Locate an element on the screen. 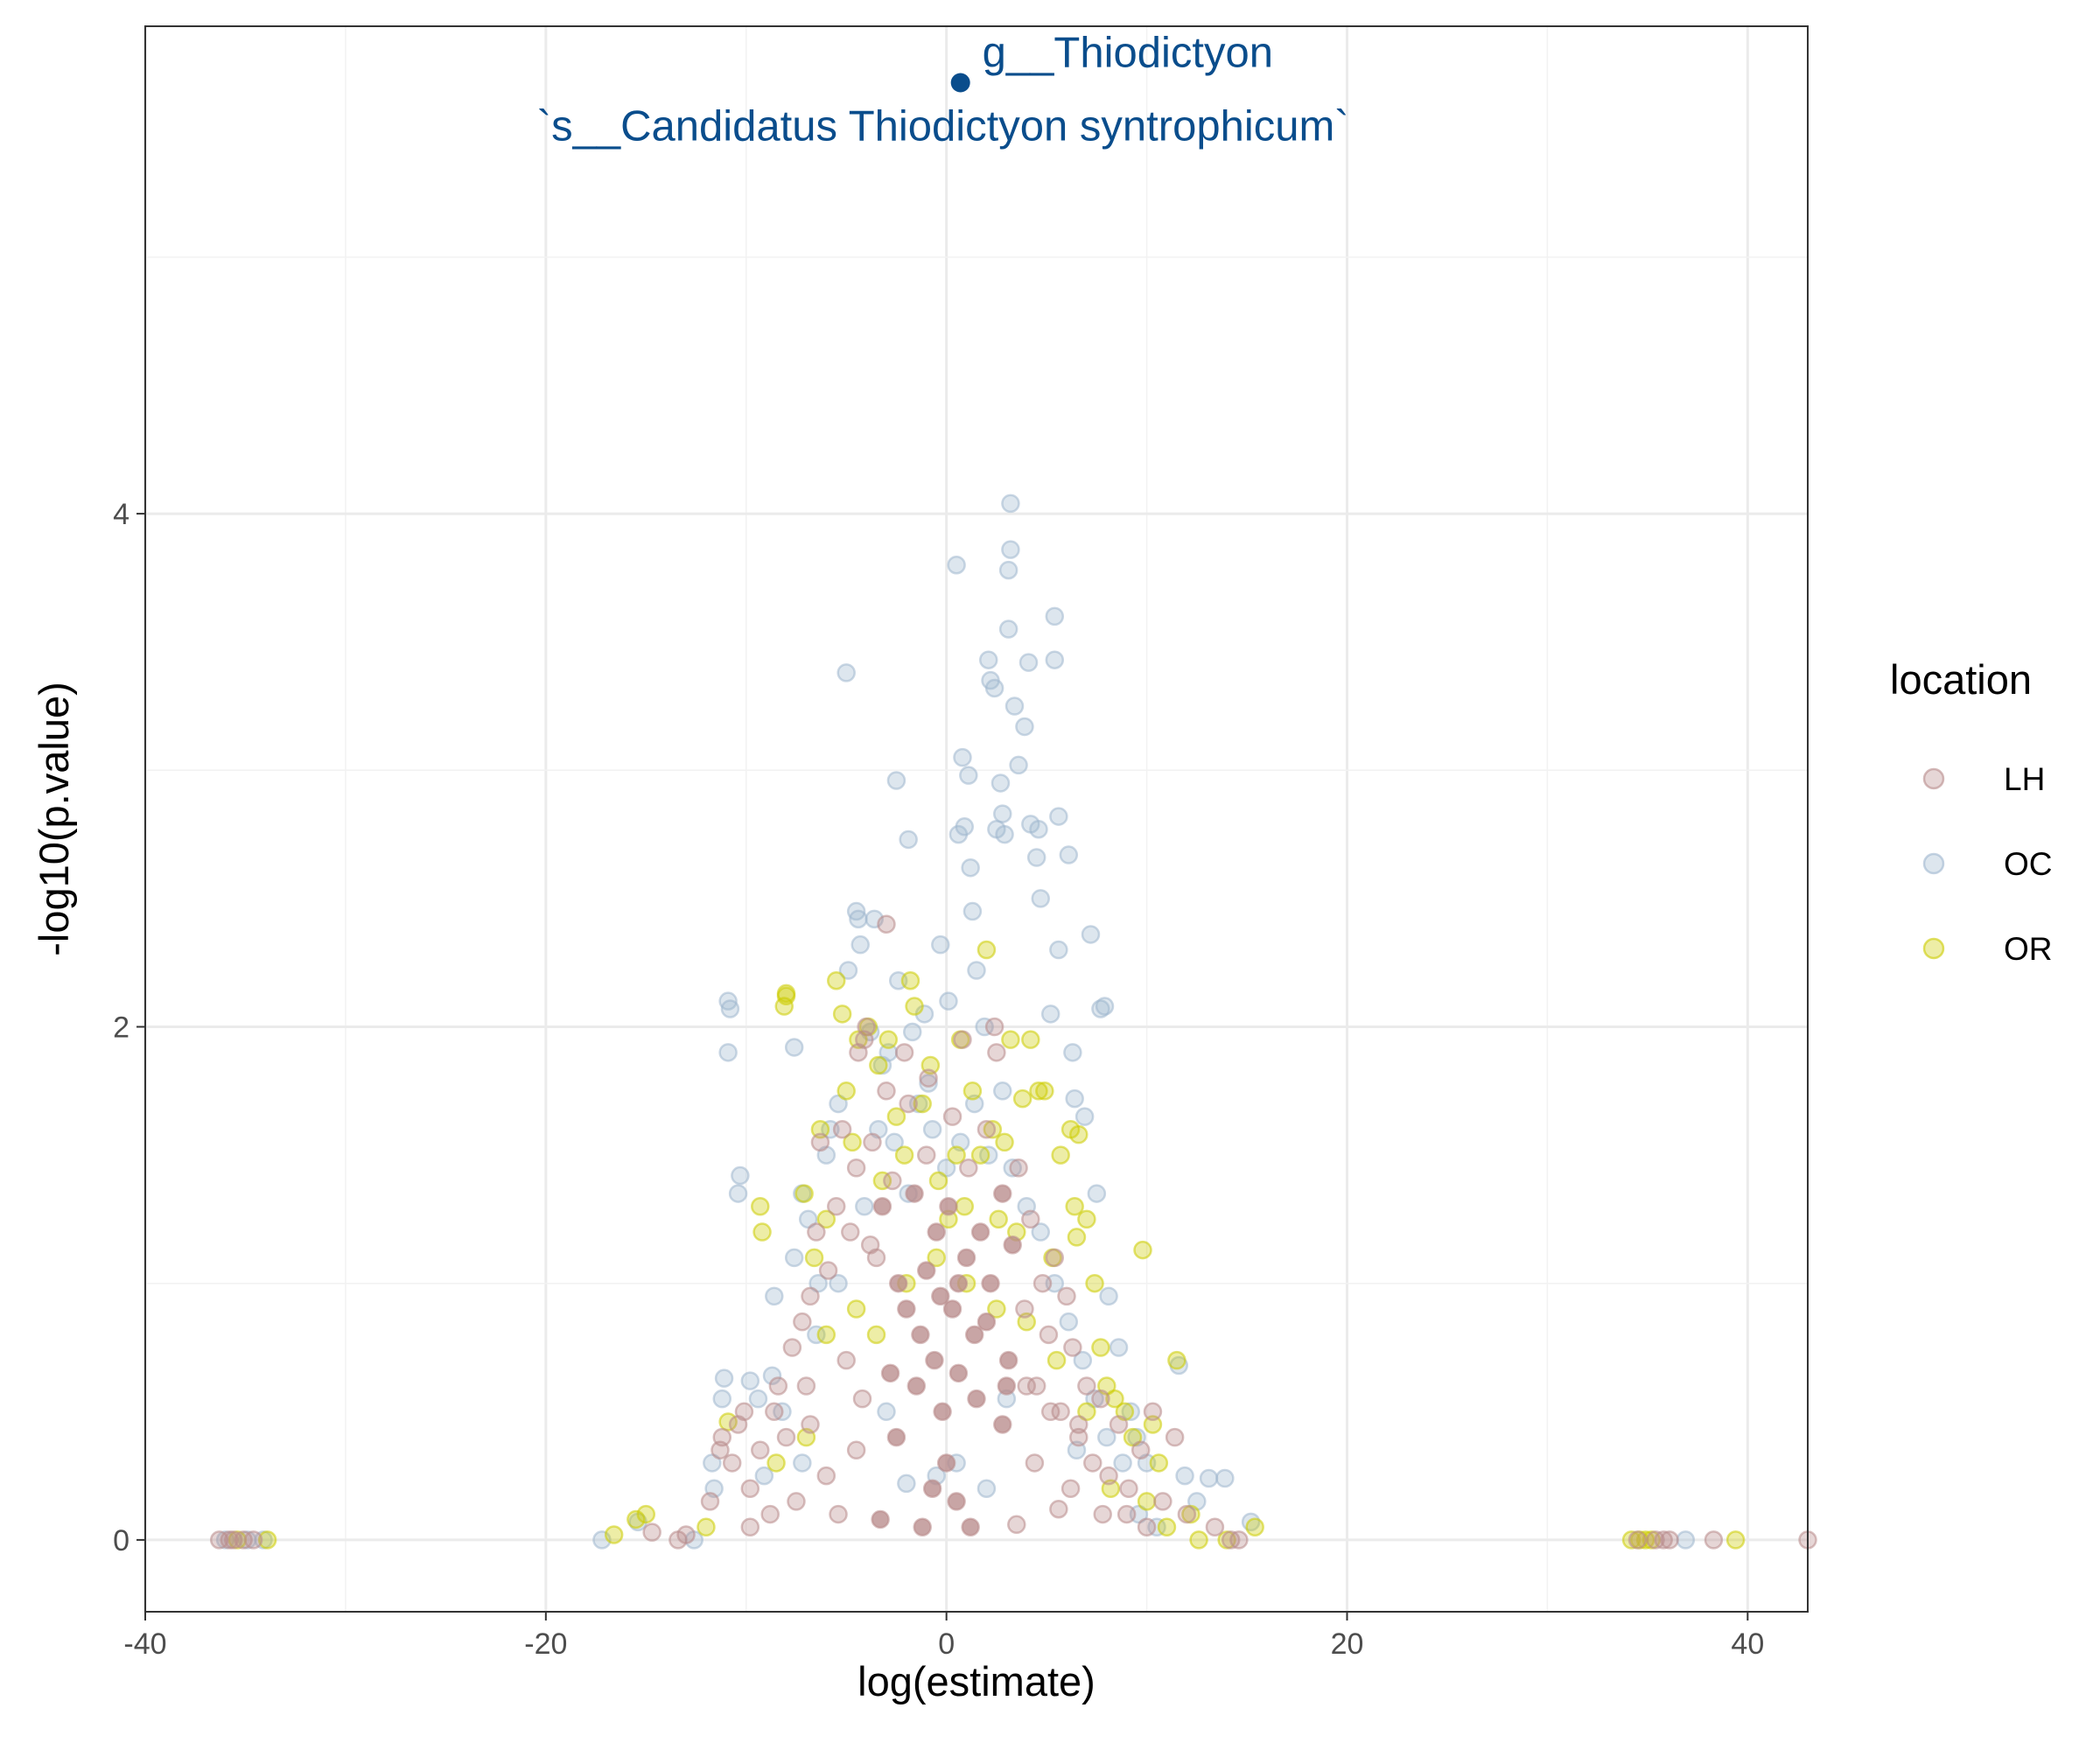 The width and height of the screenshot is (2100, 1750). y-tick-label: 2 is located at coordinates (121, 1027).